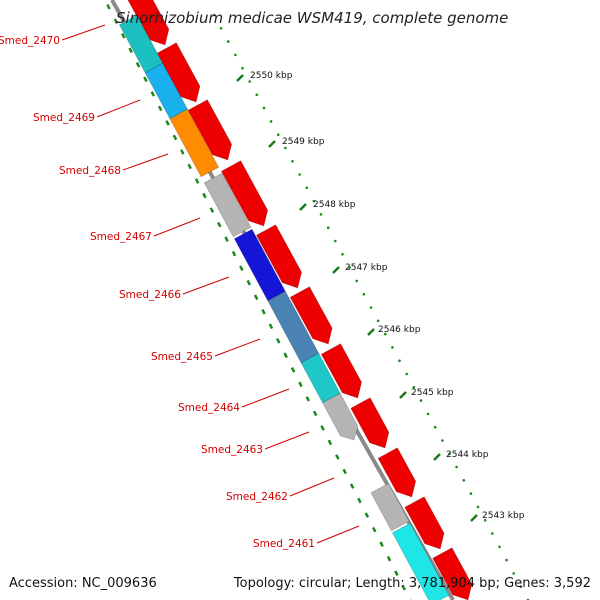 The height and width of the screenshot is (600, 600). I want to click on scale-tick-label: 2544 kbp, so click(467, 455).